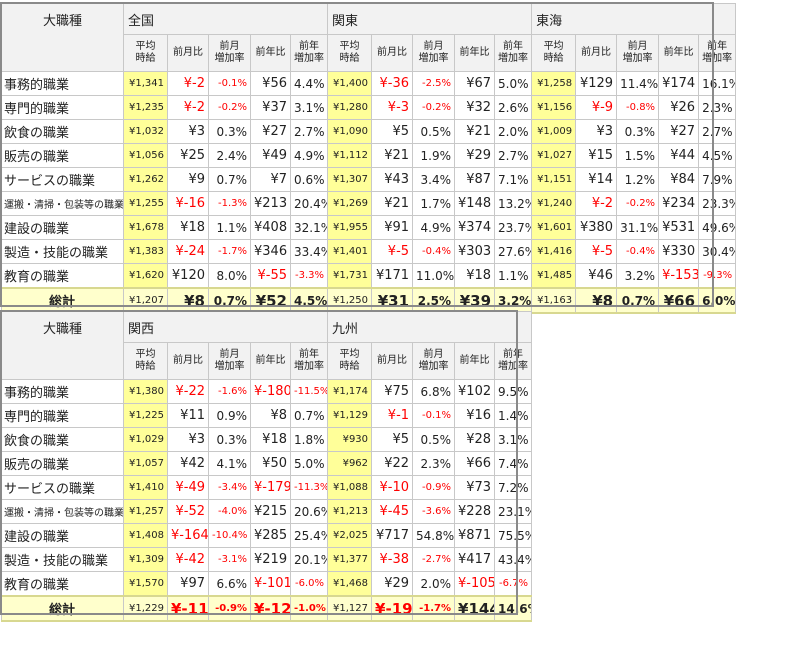 The height and width of the screenshot is (650, 798). Describe the element at coordinates (188, 559) in the screenshot. I see `value-cell: ¥-42` at that location.